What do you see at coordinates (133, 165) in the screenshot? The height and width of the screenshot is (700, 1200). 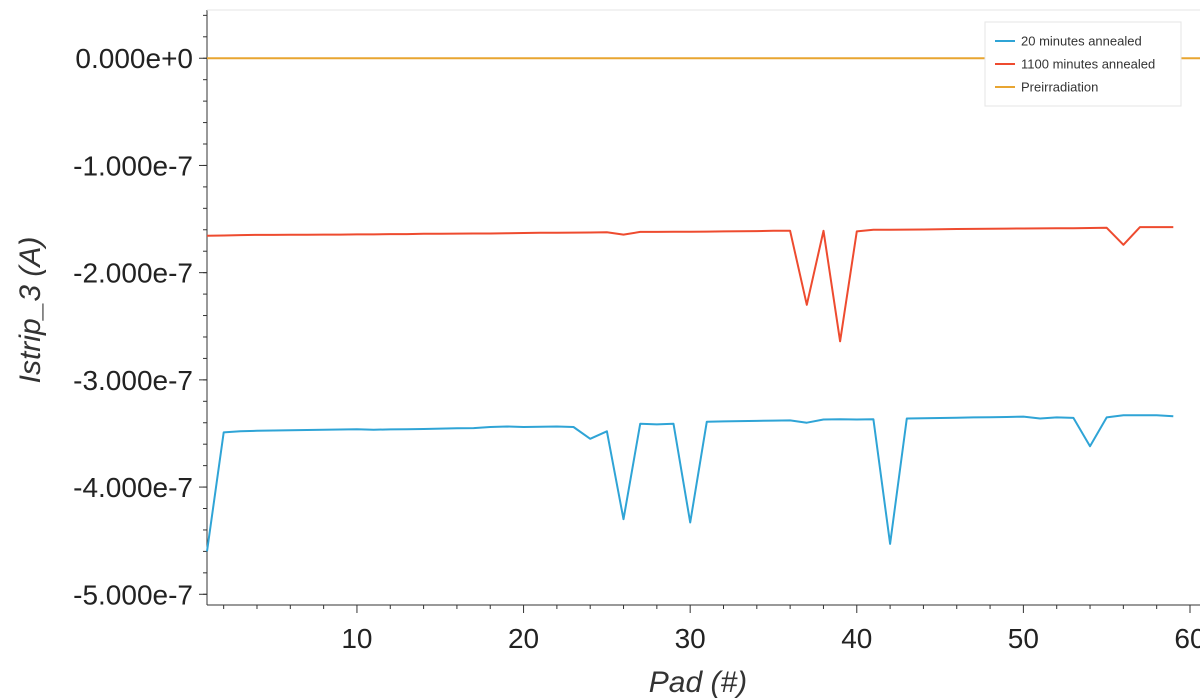 I see `y-tick-label: -1.000e-7` at bounding box center [133, 165].